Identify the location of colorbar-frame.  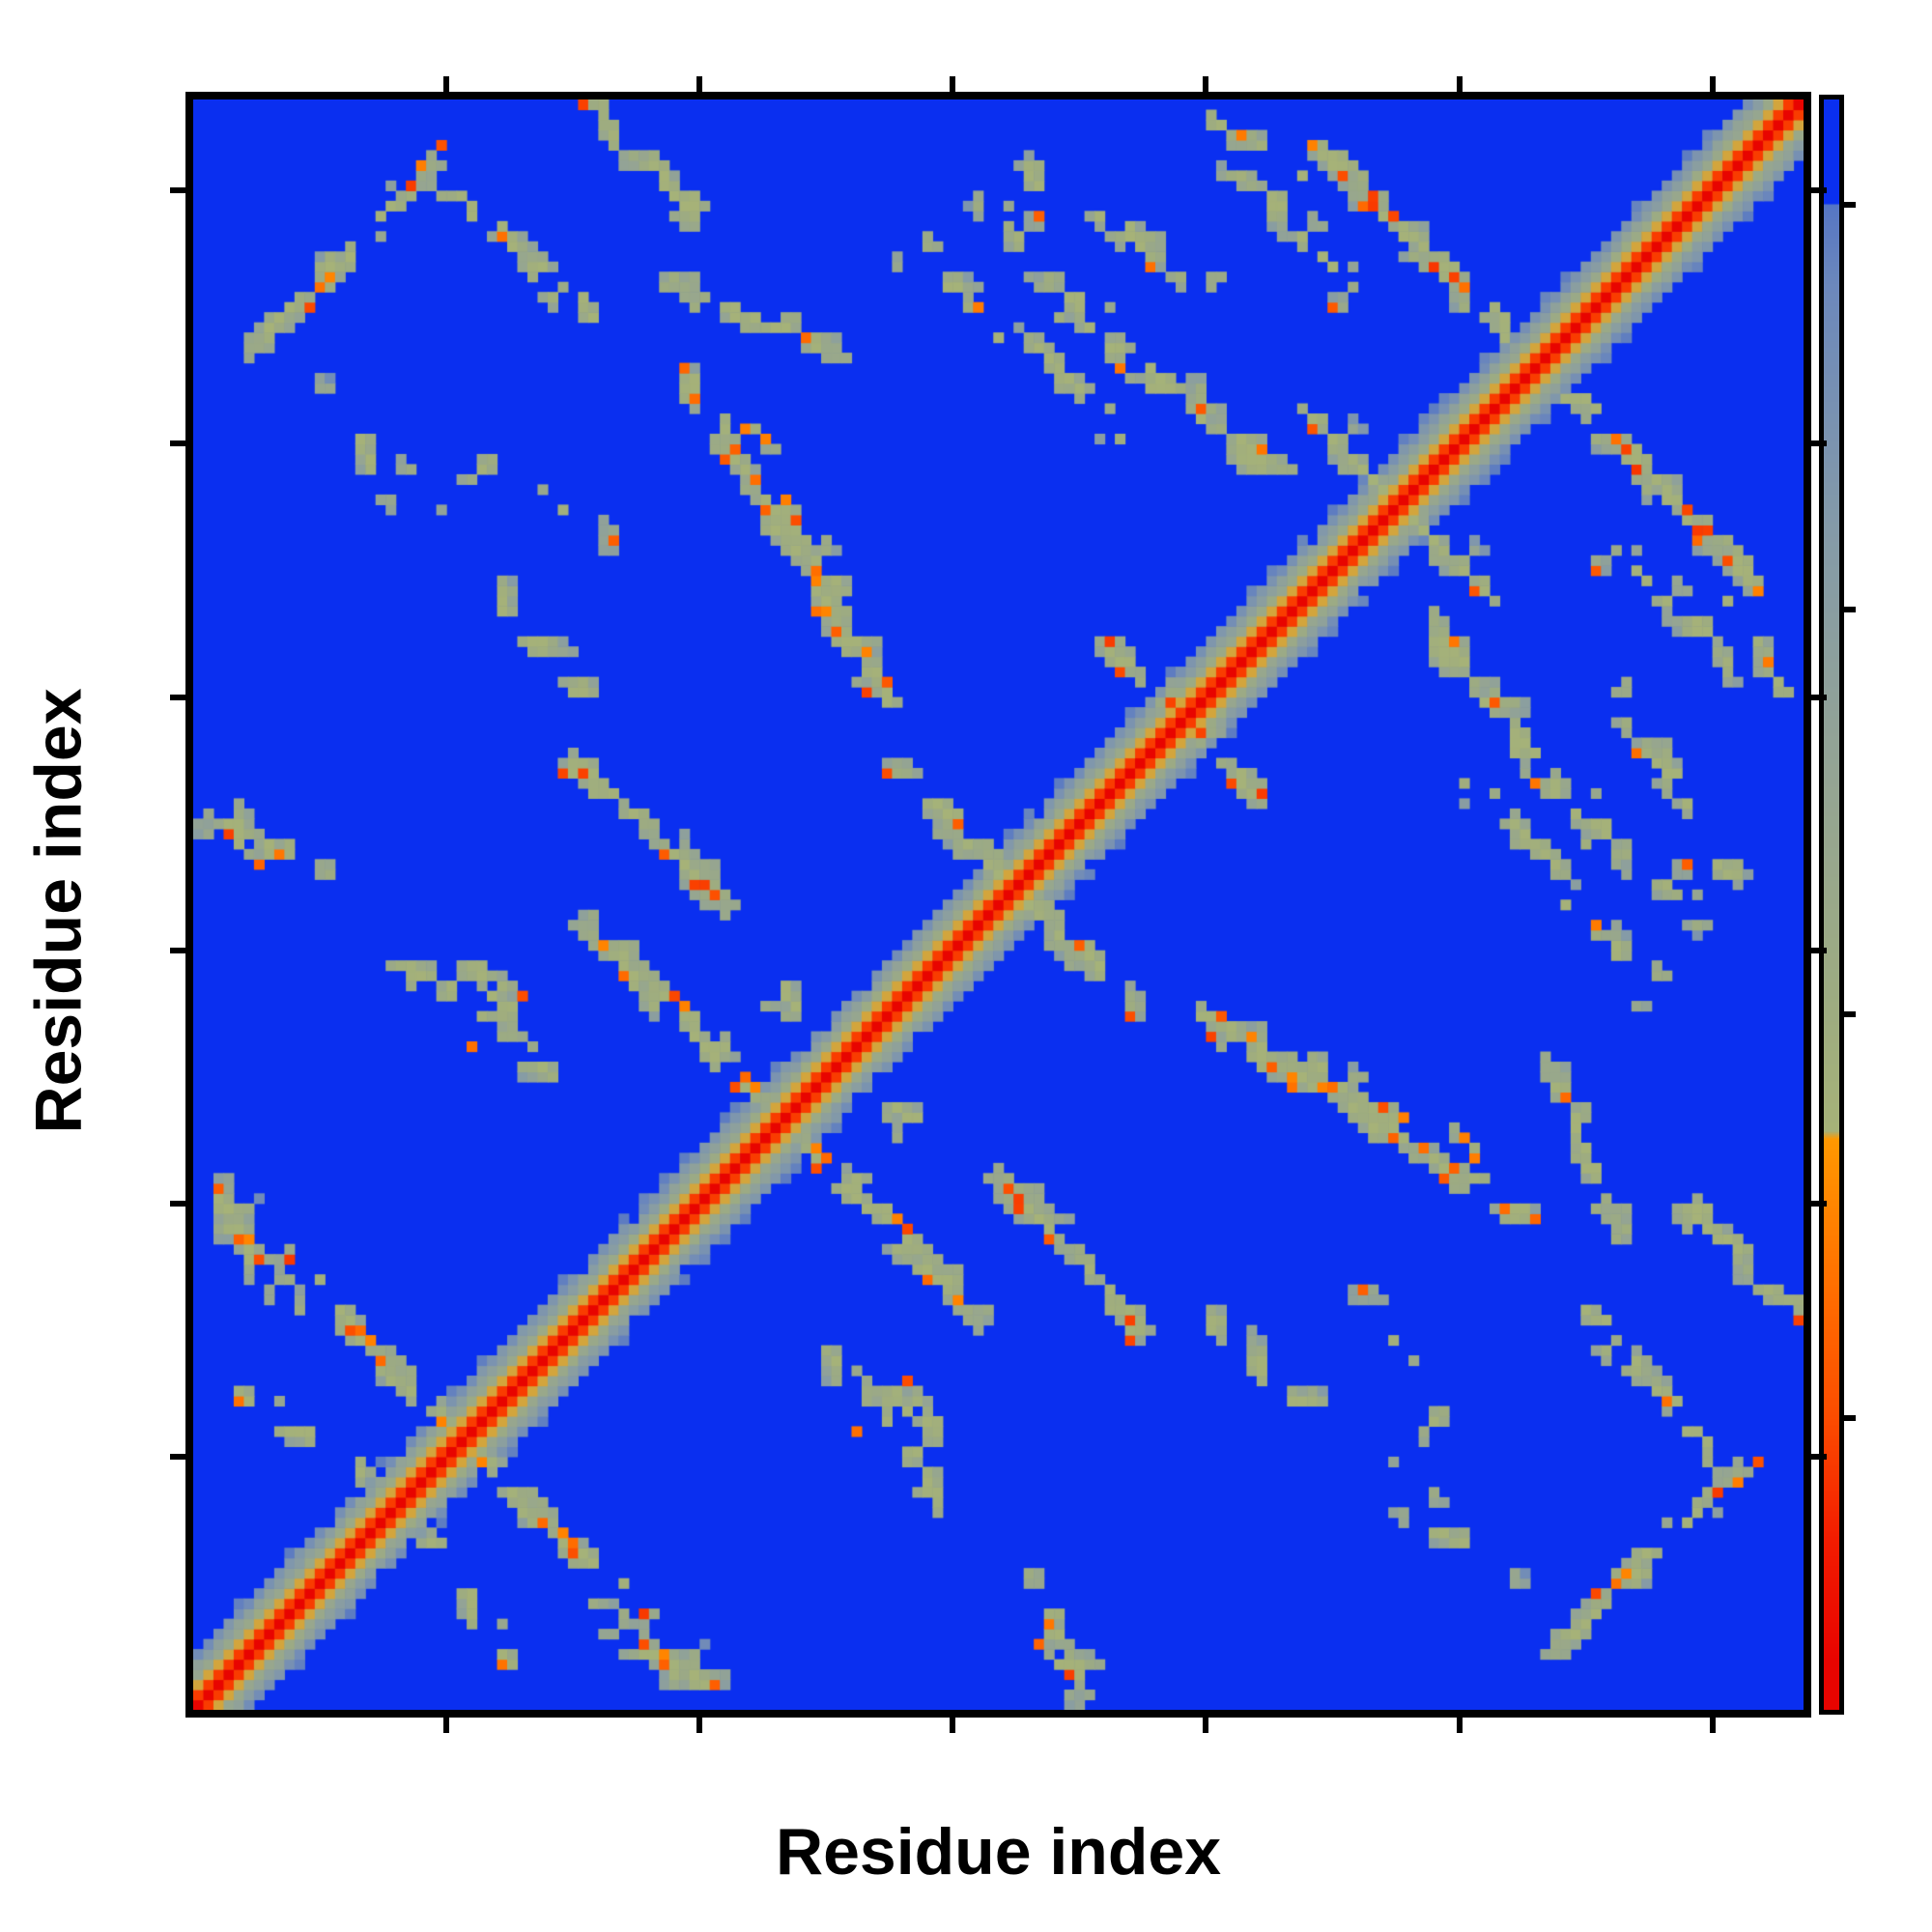
(1831, 905).